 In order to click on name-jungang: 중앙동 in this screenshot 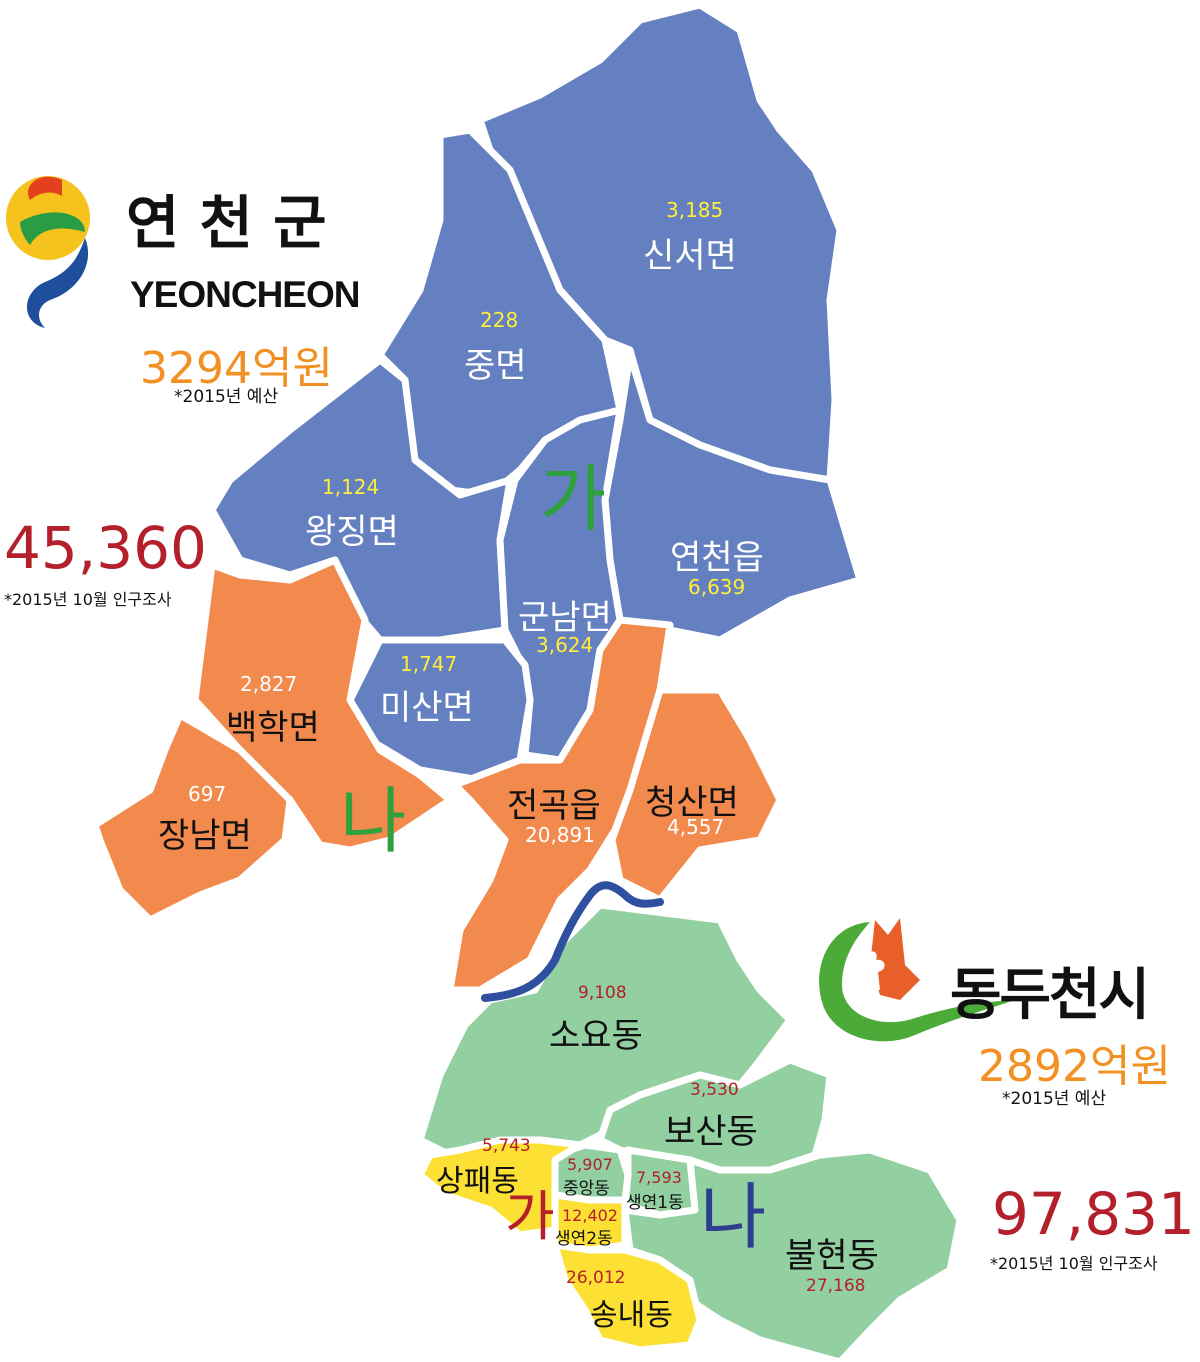, I will do `click(586, 1189)`.